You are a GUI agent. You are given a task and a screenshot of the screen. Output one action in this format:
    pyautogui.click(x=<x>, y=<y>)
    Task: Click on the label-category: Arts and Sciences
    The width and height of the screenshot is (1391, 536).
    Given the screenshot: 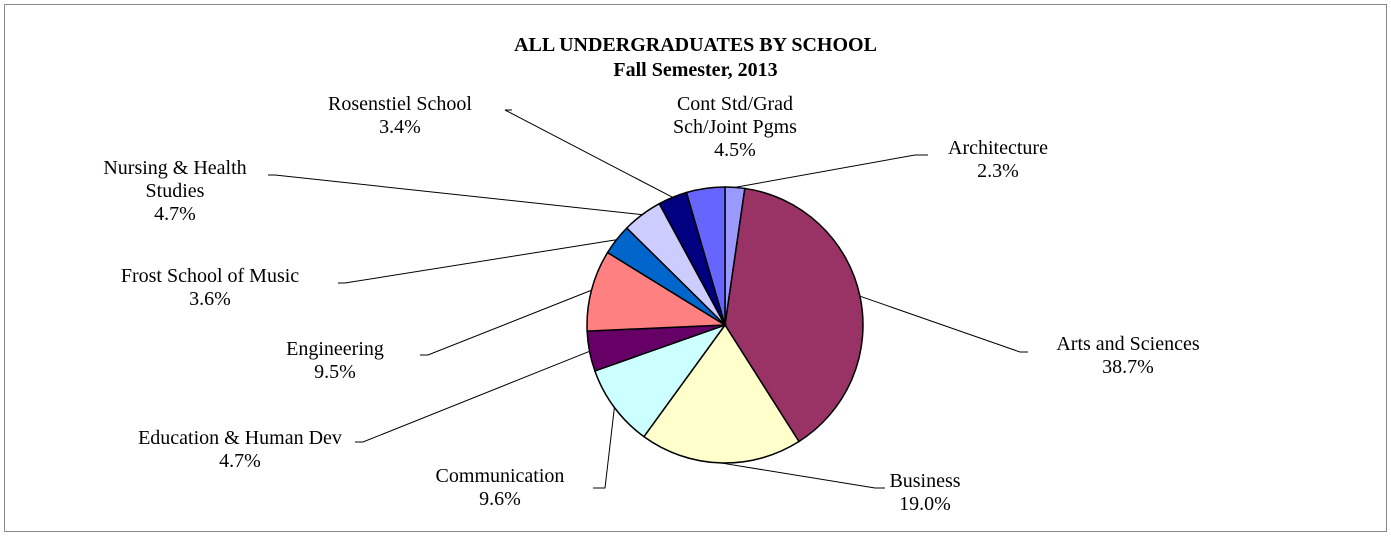 What is the action you would take?
    pyautogui.click(x=1128, y=344)
    